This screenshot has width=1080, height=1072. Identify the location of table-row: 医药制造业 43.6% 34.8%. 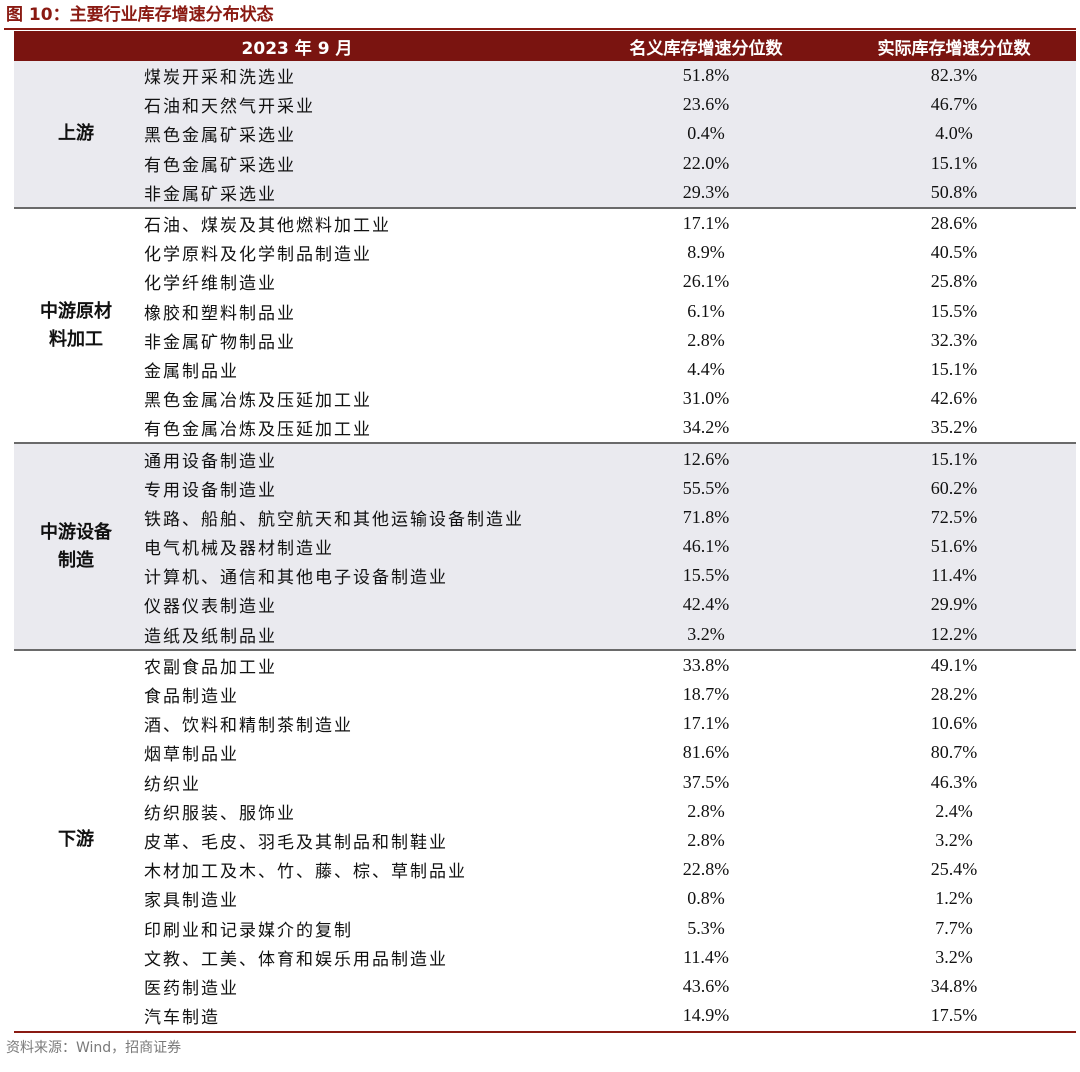
(607, 986).